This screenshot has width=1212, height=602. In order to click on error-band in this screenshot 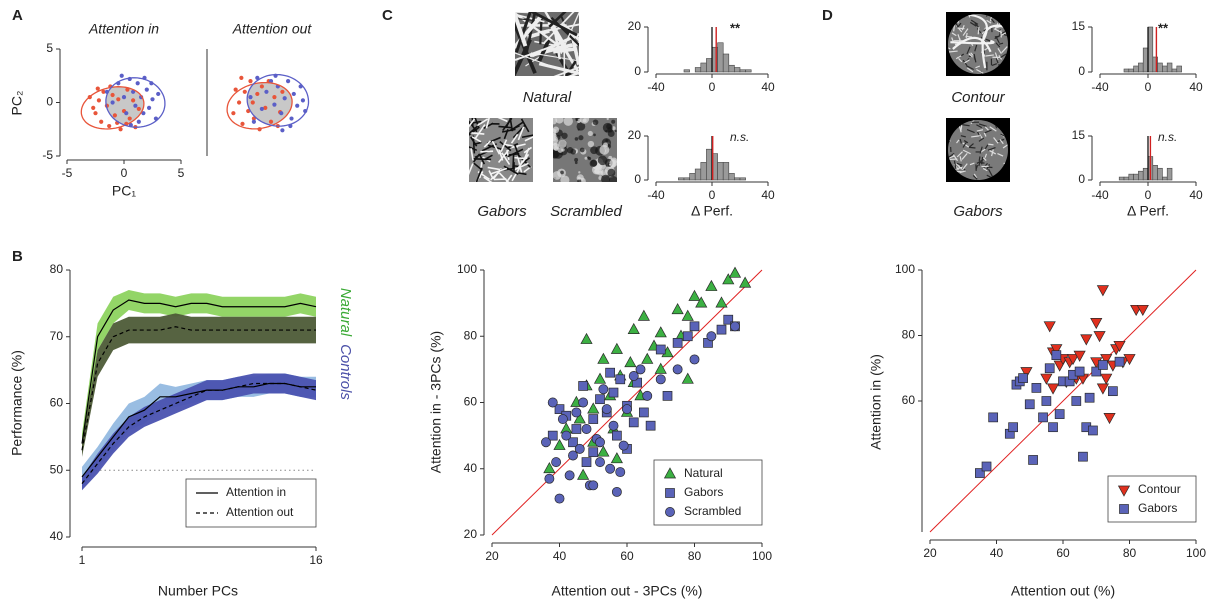, I will do `click(199, 385)`.